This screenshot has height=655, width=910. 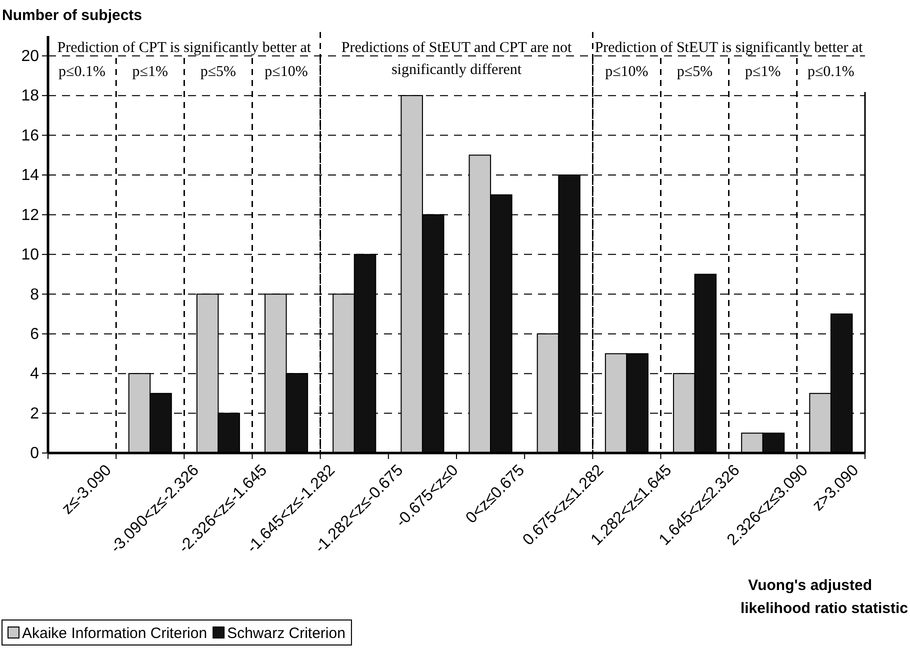 I want to click on y-tick-label: 14, so click(x=30, y=175).